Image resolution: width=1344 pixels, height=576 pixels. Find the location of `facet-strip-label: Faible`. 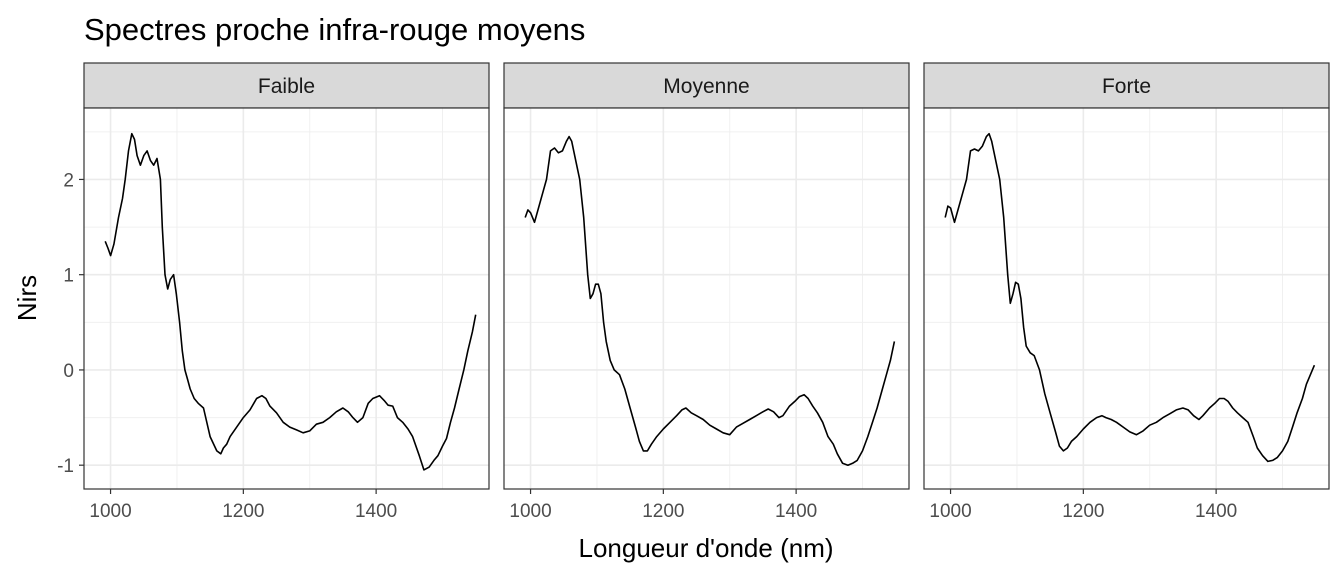

facet-strip-label: Faible is located at coordinates (286, 86).